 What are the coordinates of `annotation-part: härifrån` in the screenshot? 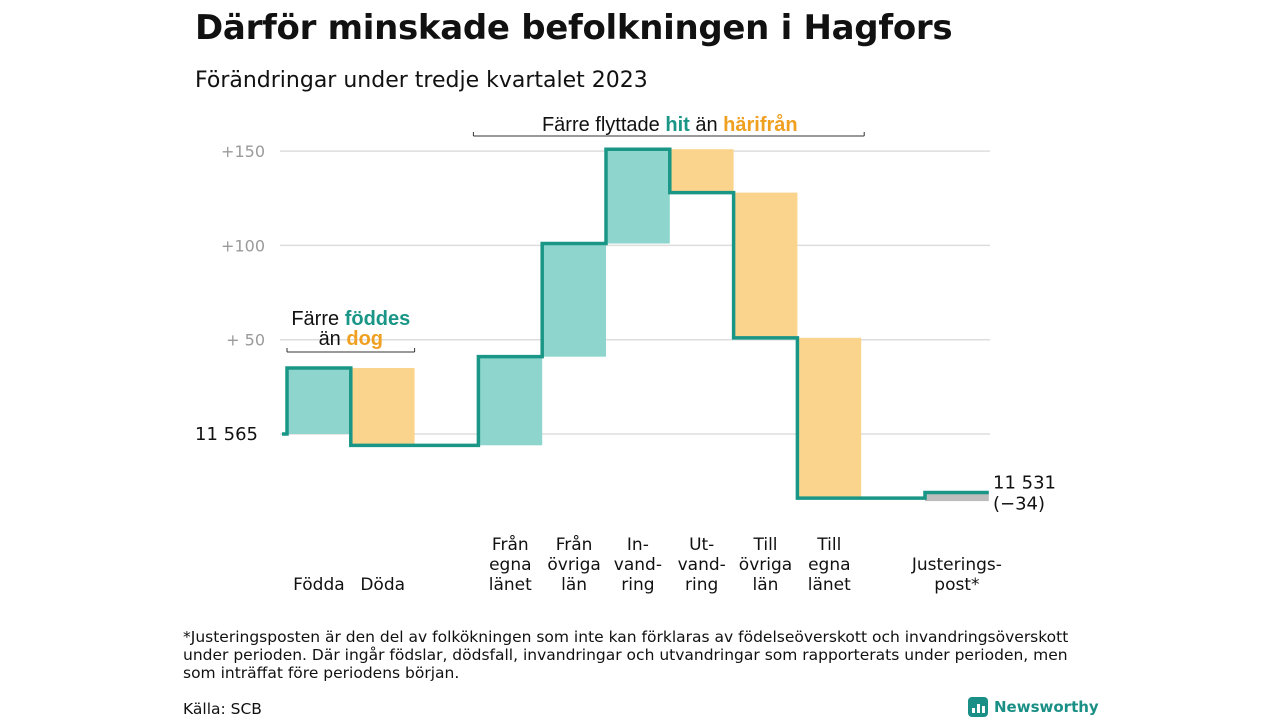 It's located at (760, 124).